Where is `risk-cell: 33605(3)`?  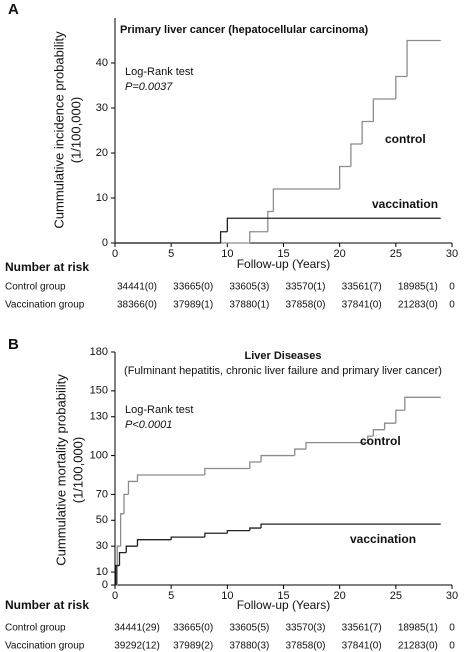 risk-cell: 33605(3) is located at coordinates (249, 287).